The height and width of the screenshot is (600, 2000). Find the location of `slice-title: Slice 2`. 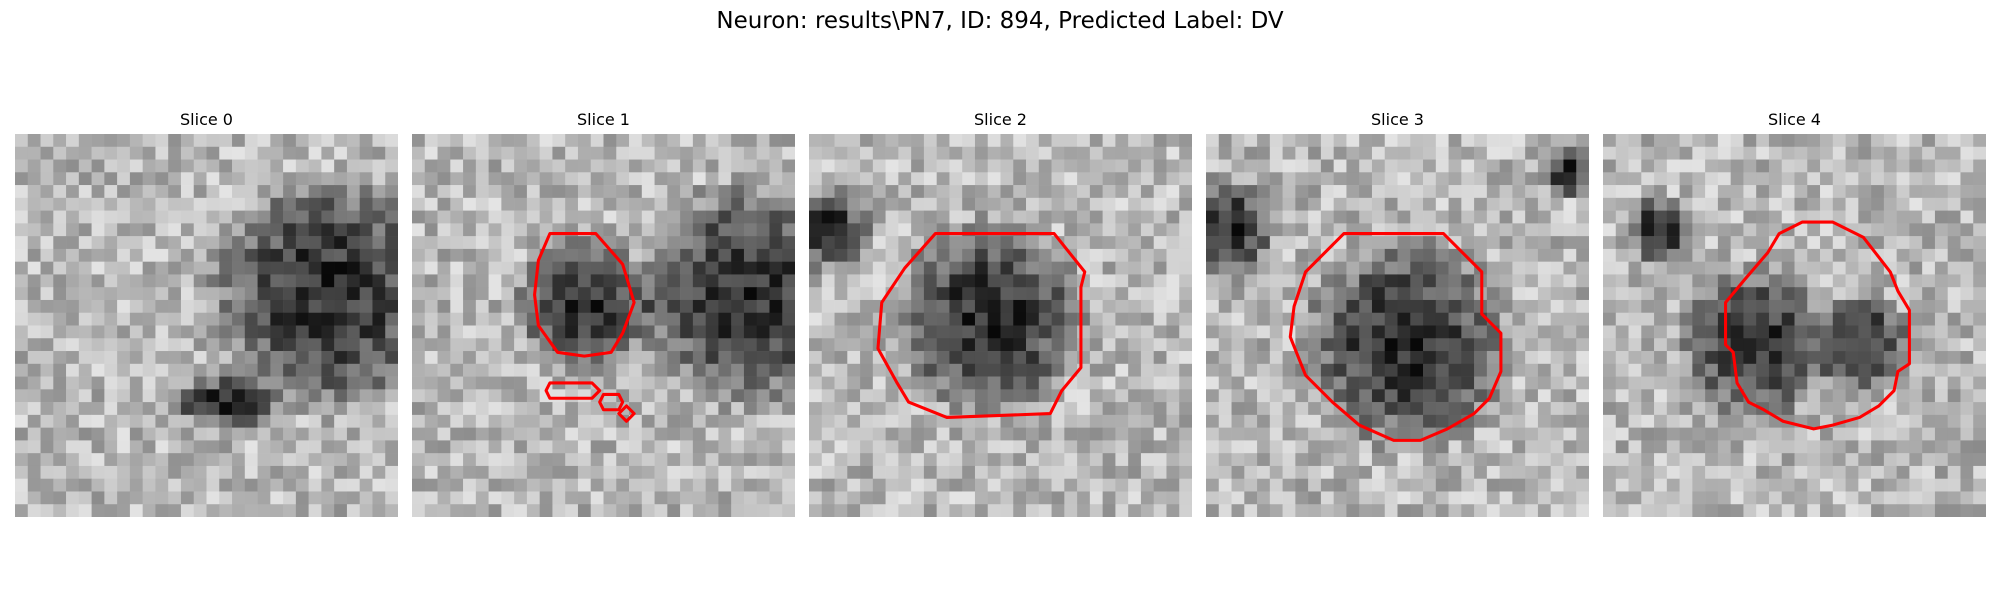

slice-title: Slice 2 is located at coordinates (1000, 119).